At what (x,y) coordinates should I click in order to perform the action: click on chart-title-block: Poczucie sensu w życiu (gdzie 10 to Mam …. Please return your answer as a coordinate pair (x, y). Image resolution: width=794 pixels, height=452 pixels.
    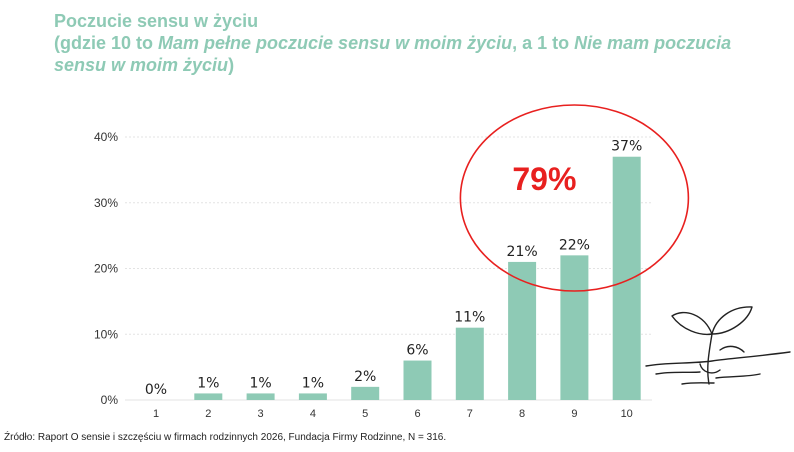
    Looking at the image, I should click on (404, 43).